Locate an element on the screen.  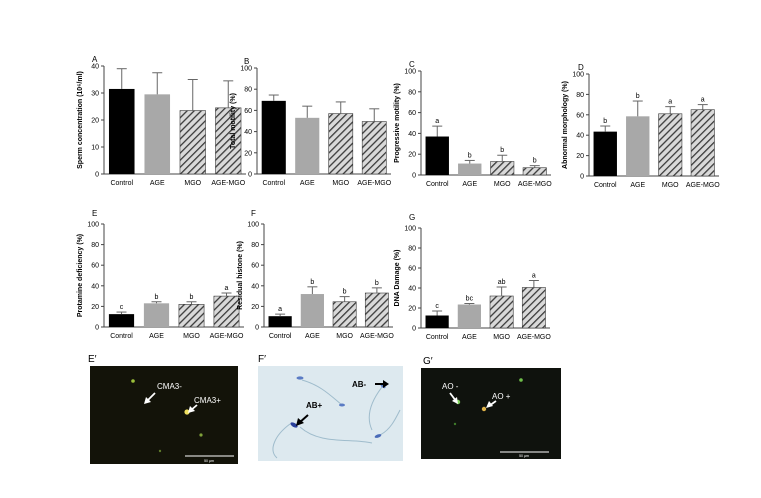
micrograph-panel-label: G′ is located at coordinates (428, 361).